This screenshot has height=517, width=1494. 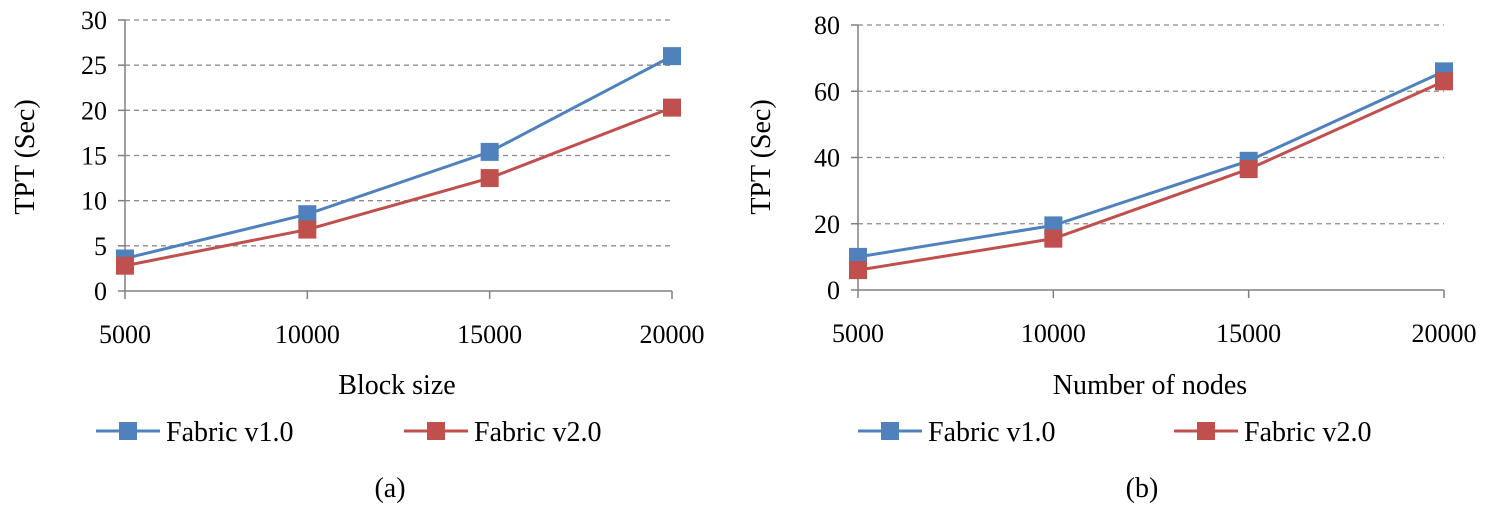 I want to click on chart-b-y-tick-label: 40, so click(x=827, y=158).